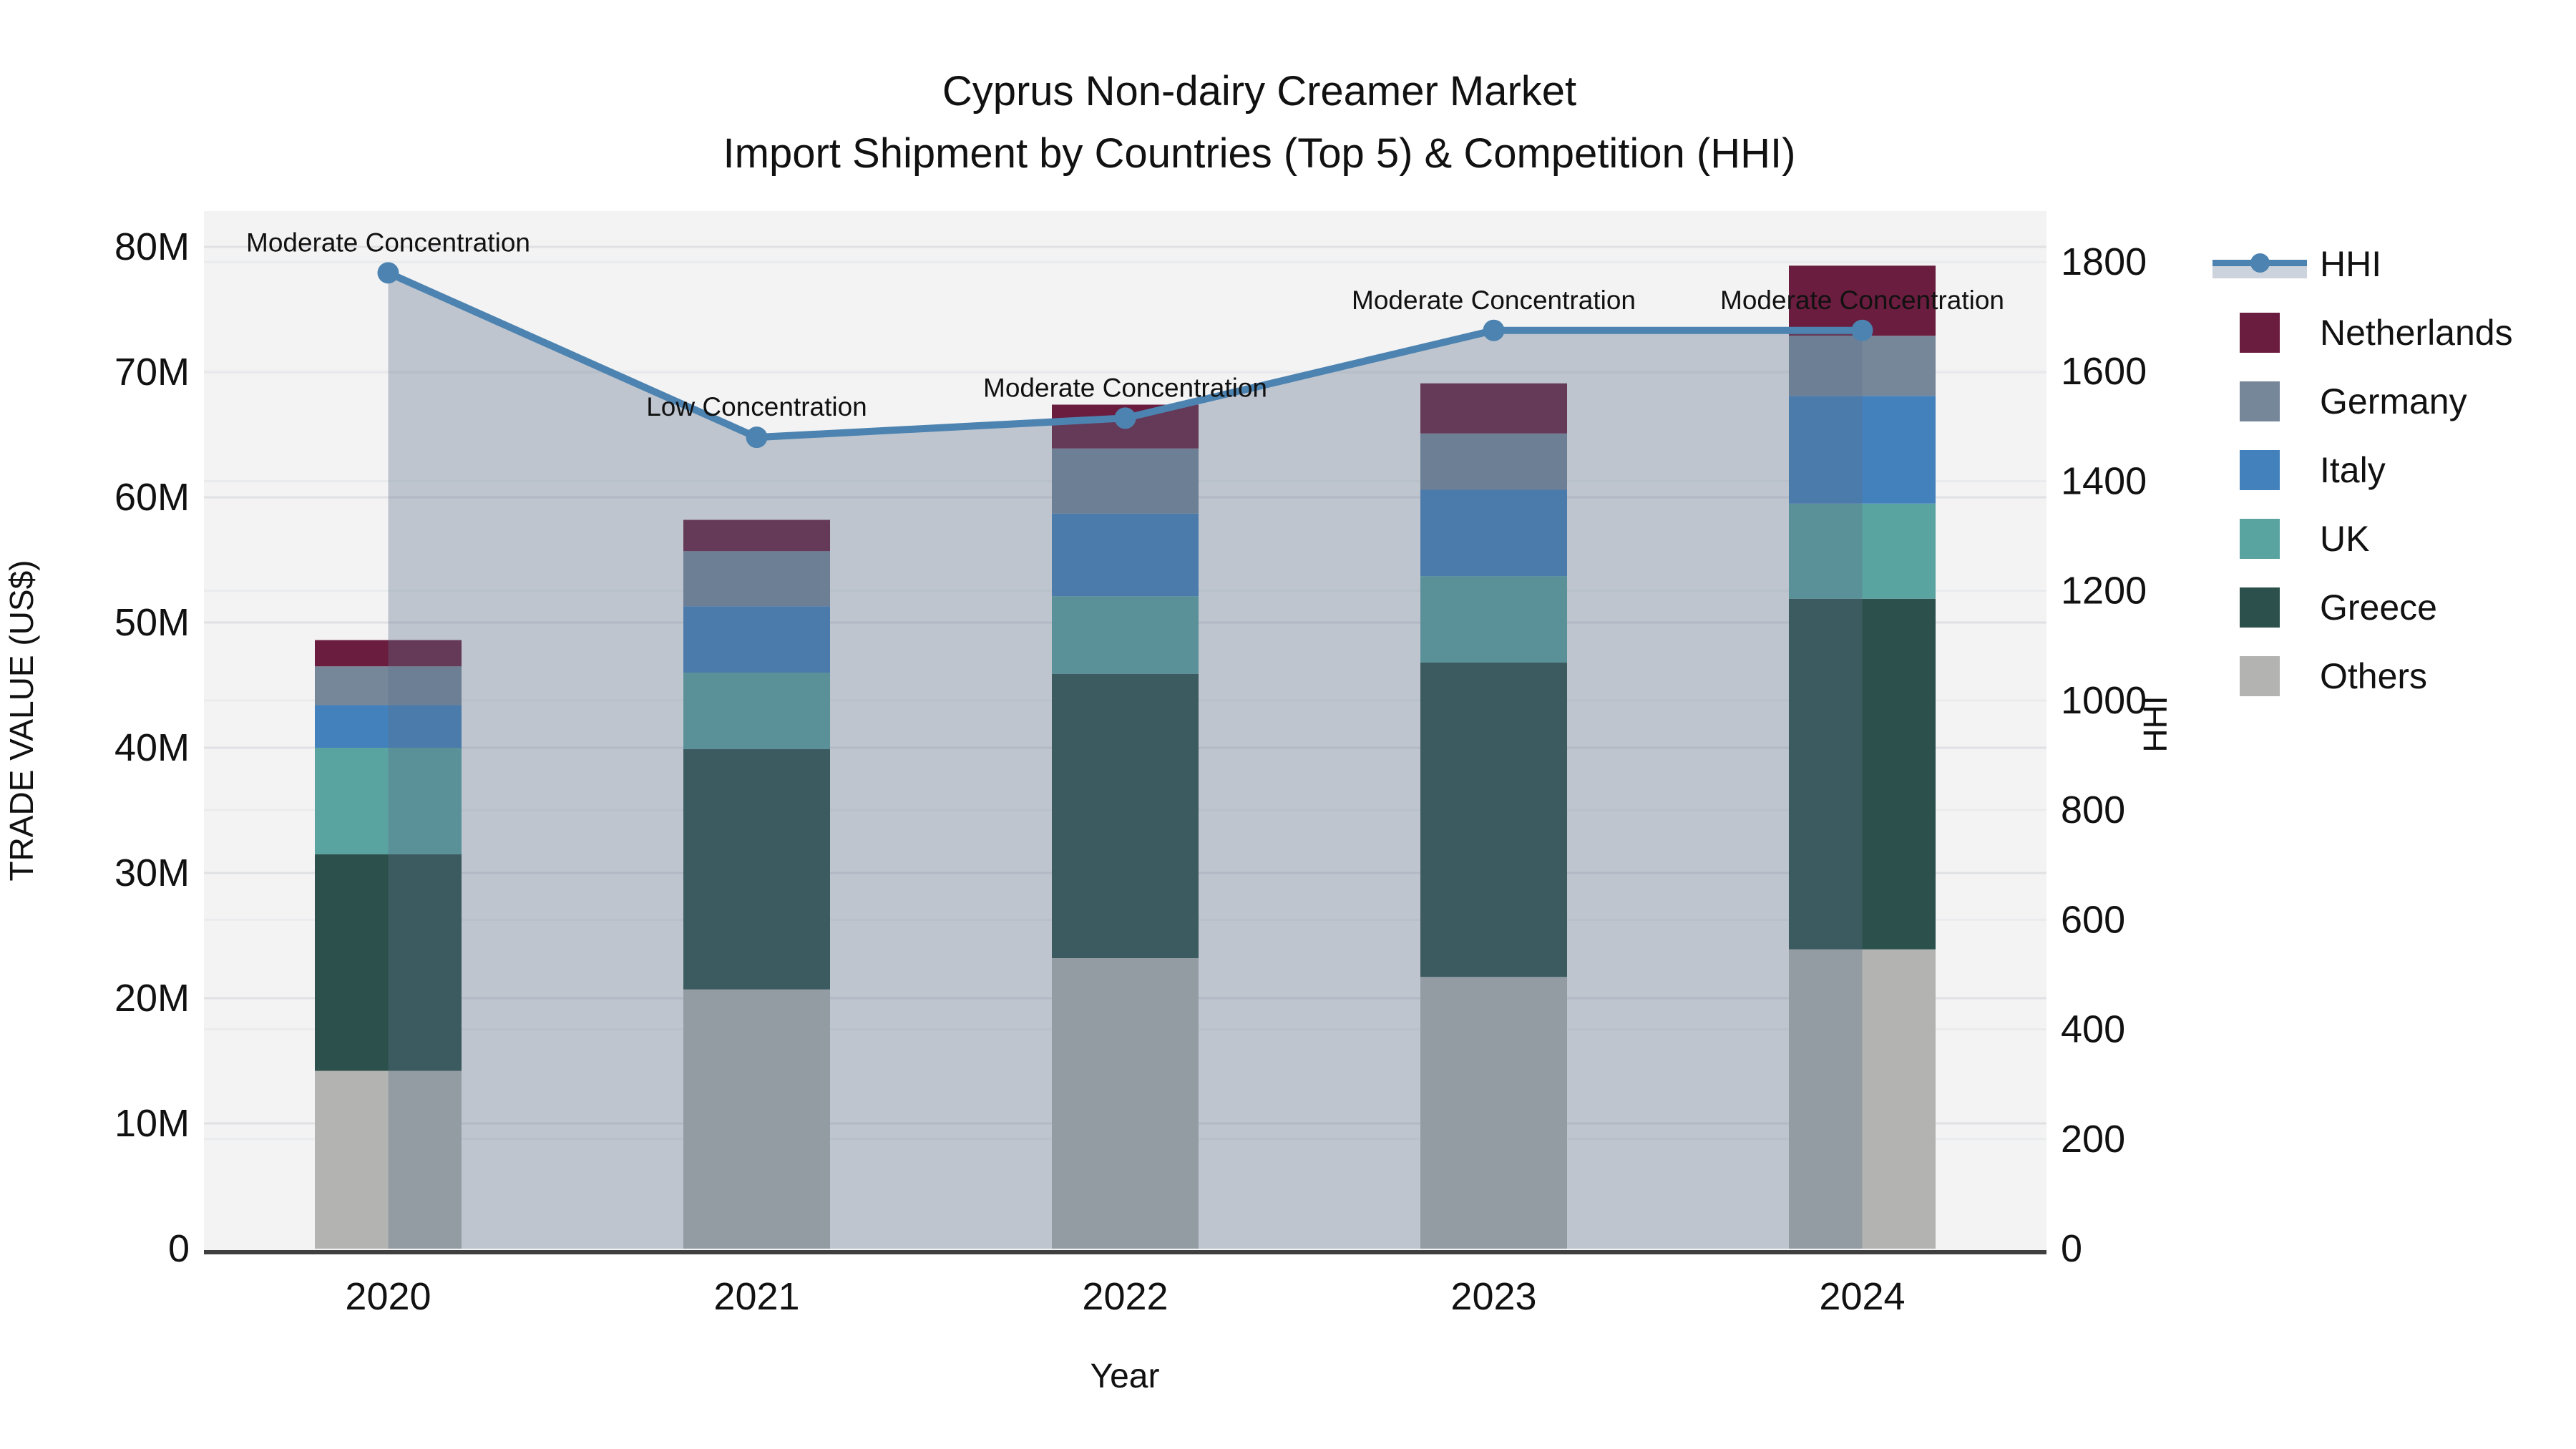 The image size is (2576, 1449). Describe the element at coordinates (388, 1296) in the screenshot. I see `x-tick-2020: 2020` at that location.